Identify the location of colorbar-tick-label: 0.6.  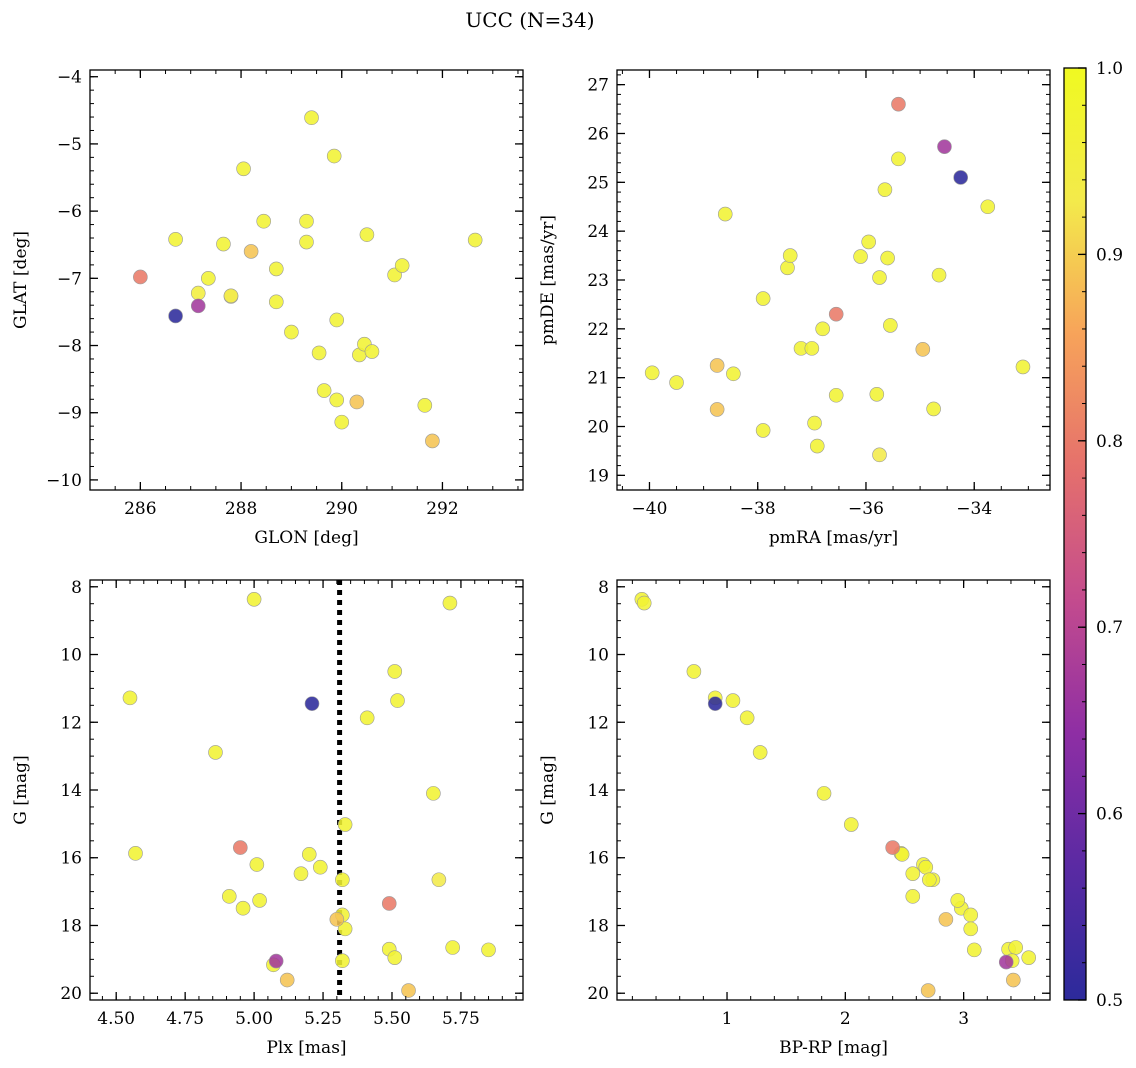
(1109, 815).